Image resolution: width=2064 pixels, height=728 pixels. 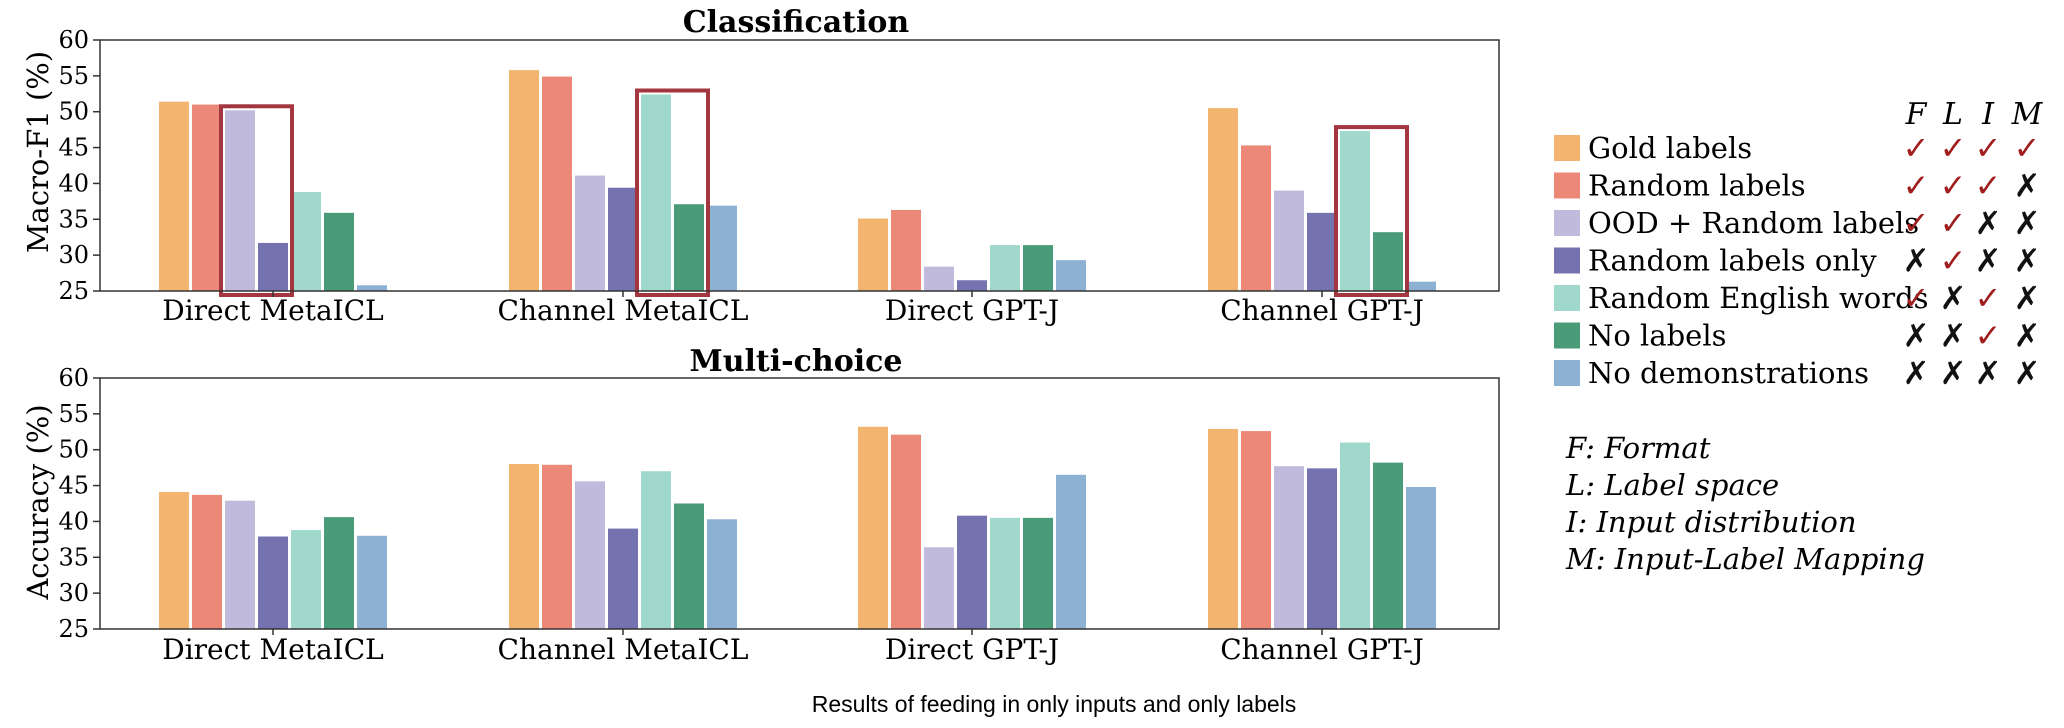 What do you see at coordinates (1697, 186) in the screenshot?
I see `legend-label-random-labels: Random labels` at bounding box center [1697, 186].